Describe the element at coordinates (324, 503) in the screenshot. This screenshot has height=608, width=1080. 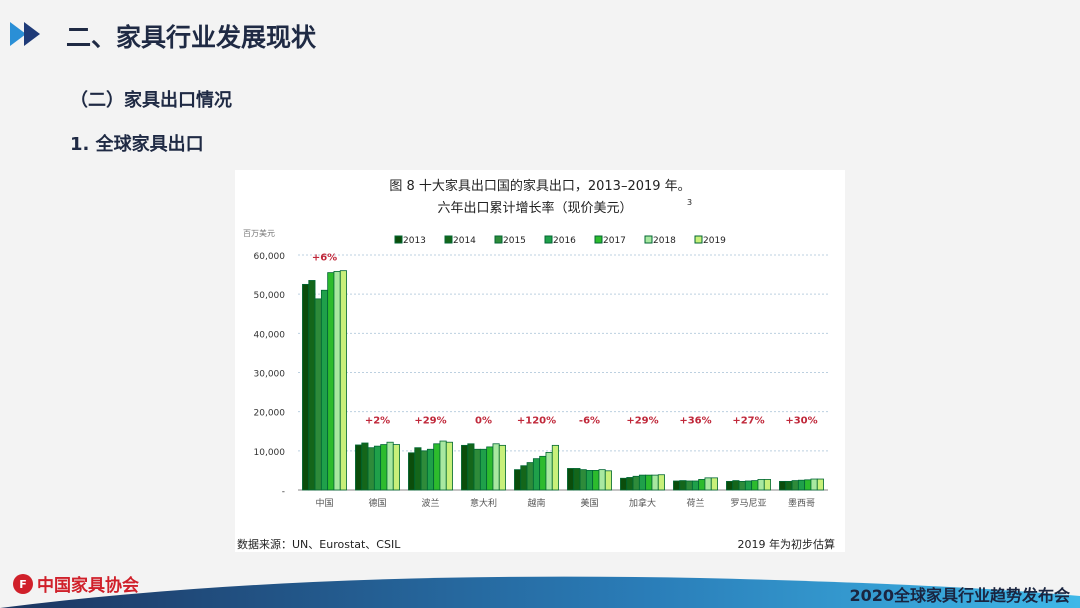
I see `x-tick-label: 中国` at that location.